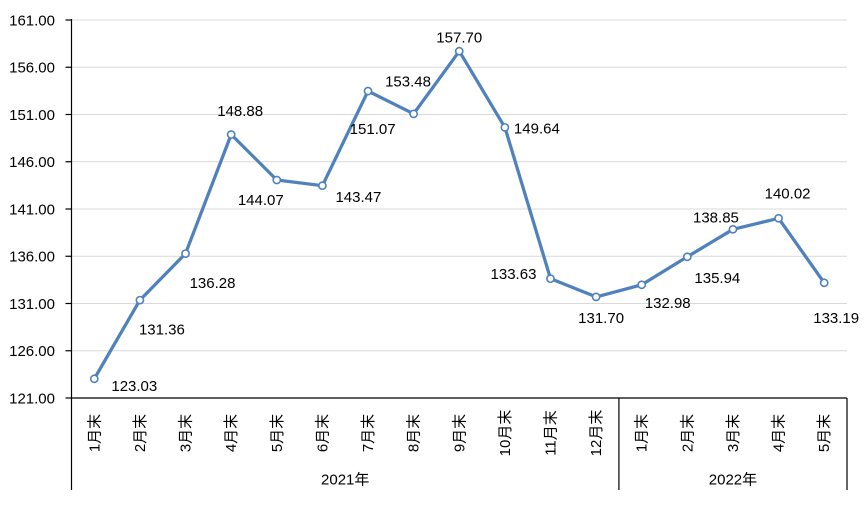 The image size is (864, 506). What do you see at coordinates (32, 162) in the screenshot?
I see `y-axis-label: 146.00` at bounding box center [32, 162].